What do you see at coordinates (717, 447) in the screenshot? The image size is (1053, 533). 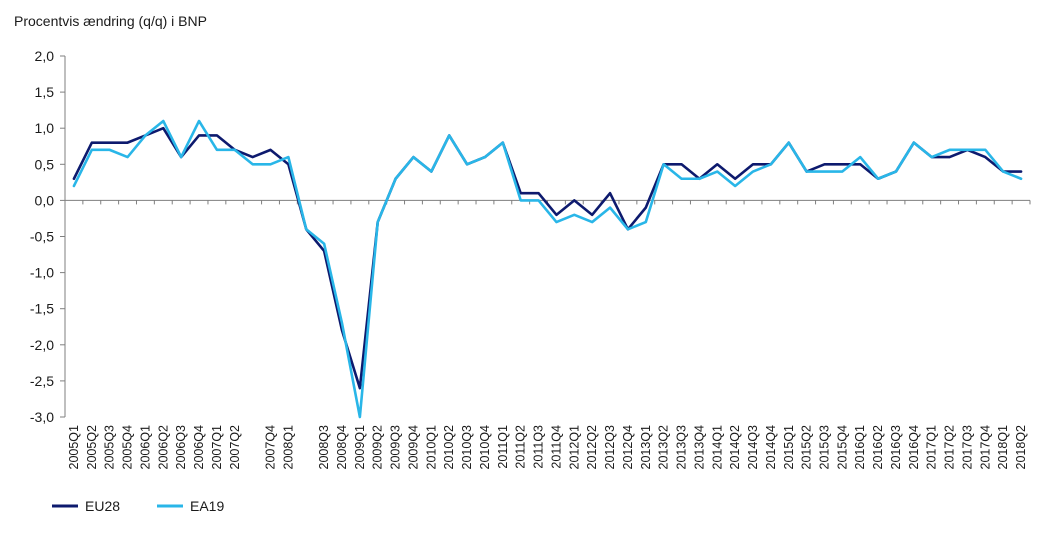 I see `x-tick-label: 2014Q1` at bounding box center [717, 447].